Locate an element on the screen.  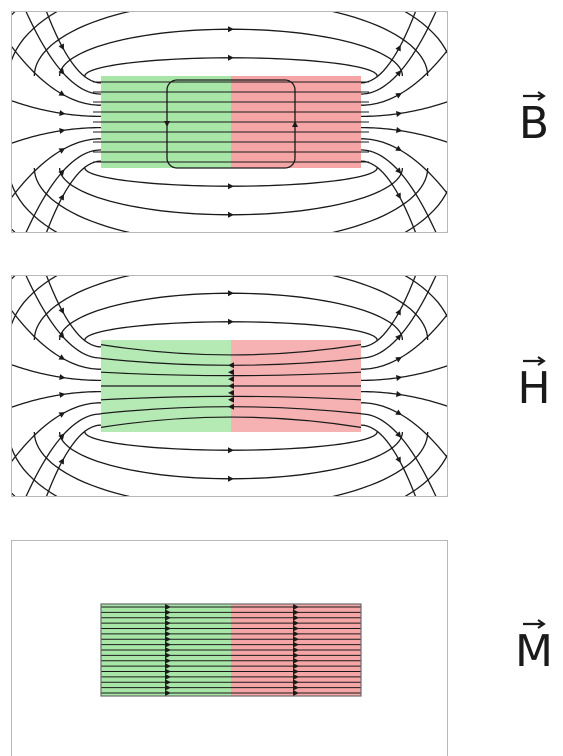
magnetization-diagram is located at coordinates (231, 650).